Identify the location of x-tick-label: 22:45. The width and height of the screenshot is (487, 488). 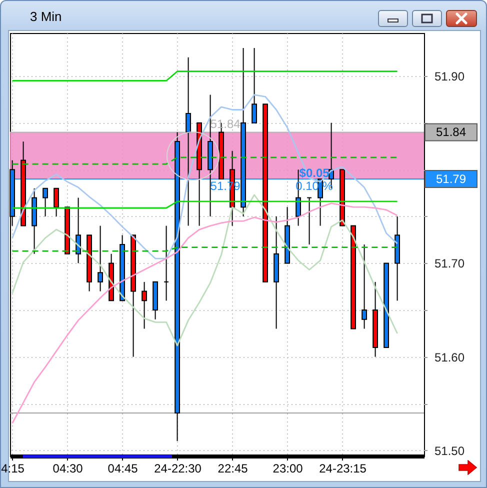
(233, 469).